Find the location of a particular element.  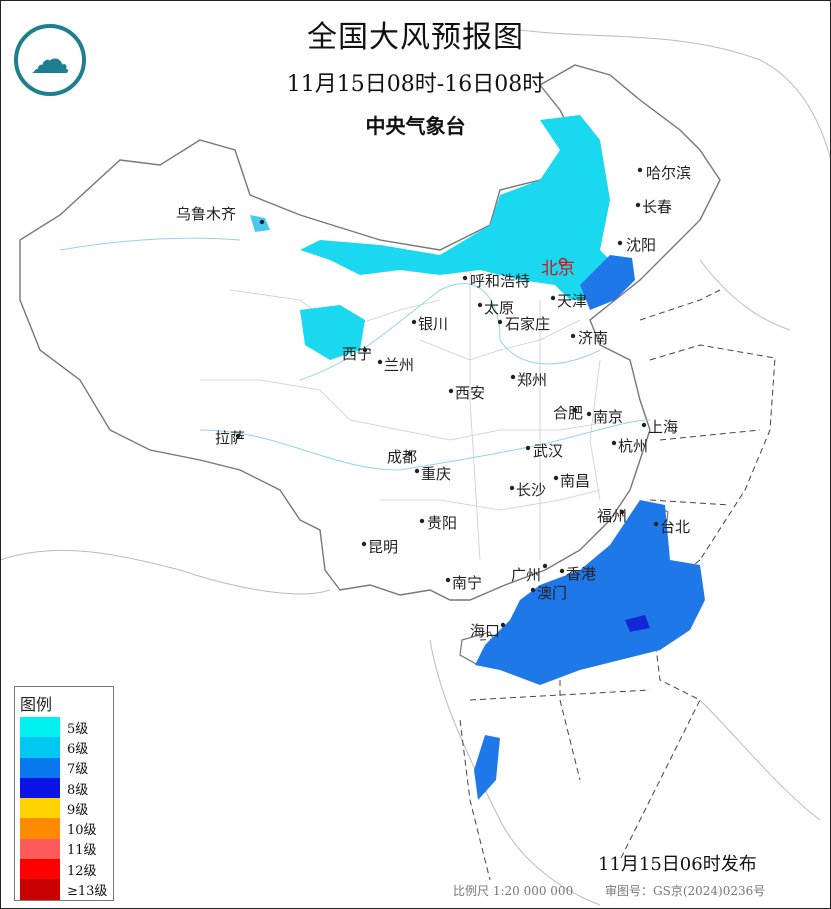

city-label: 太原 is located at coordinates (499, 308).